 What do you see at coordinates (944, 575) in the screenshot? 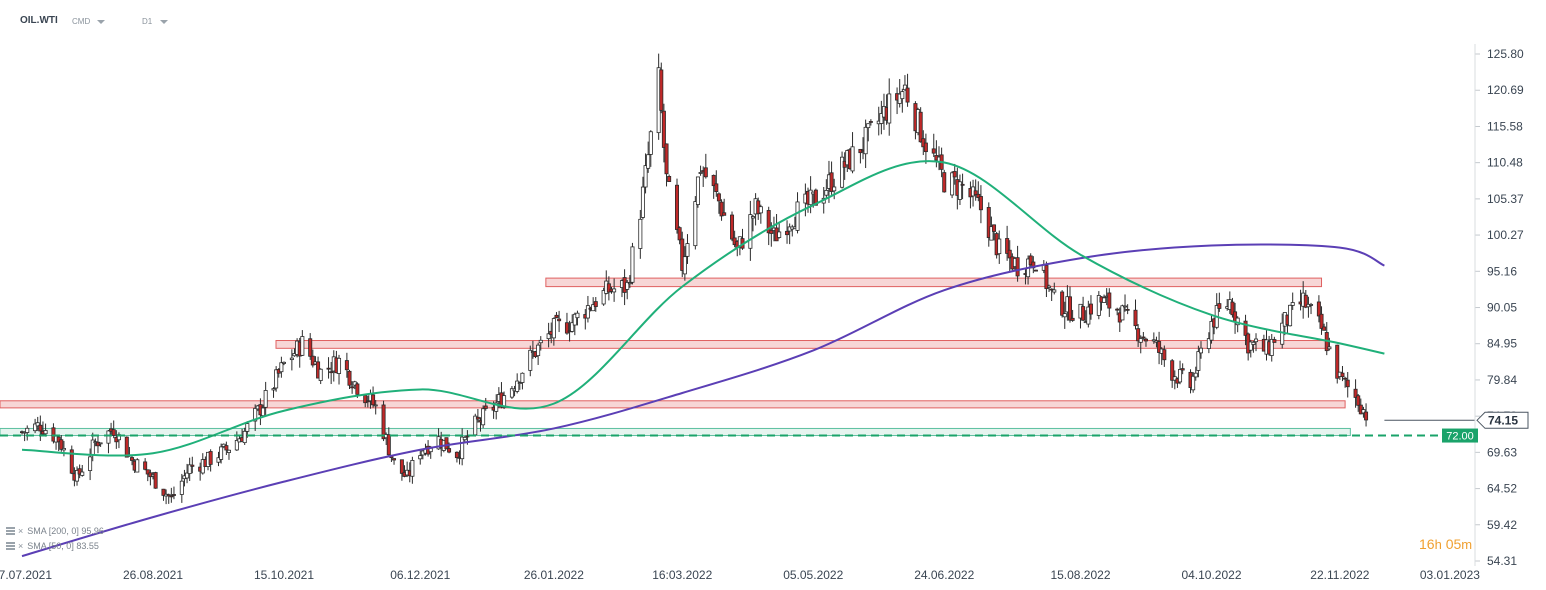
I see `time-tick-label: 24.06.2022` at bounding box center [944, 575].